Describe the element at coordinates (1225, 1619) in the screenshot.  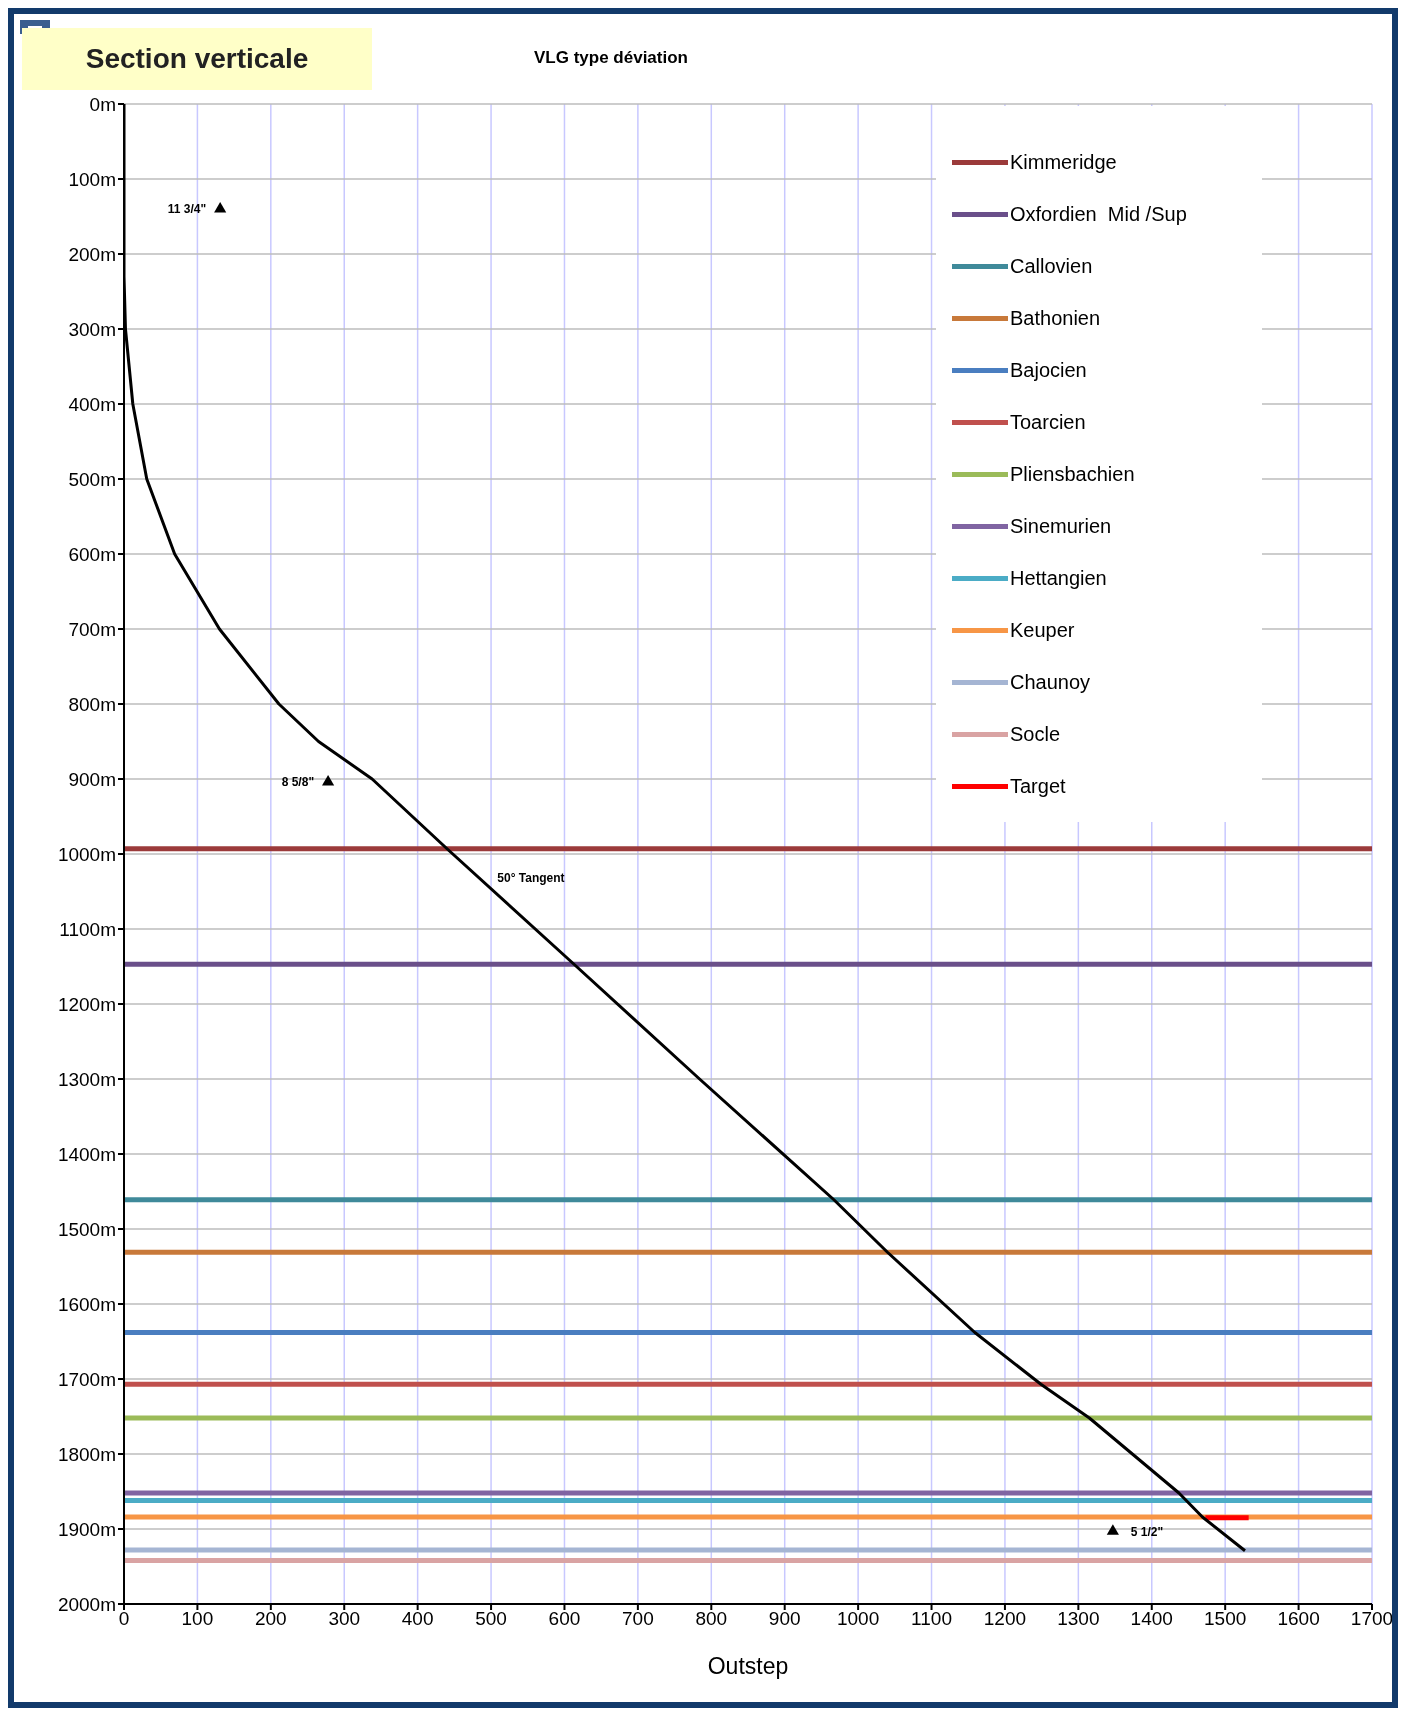
I see `x-tick-label: 1500` at that location.